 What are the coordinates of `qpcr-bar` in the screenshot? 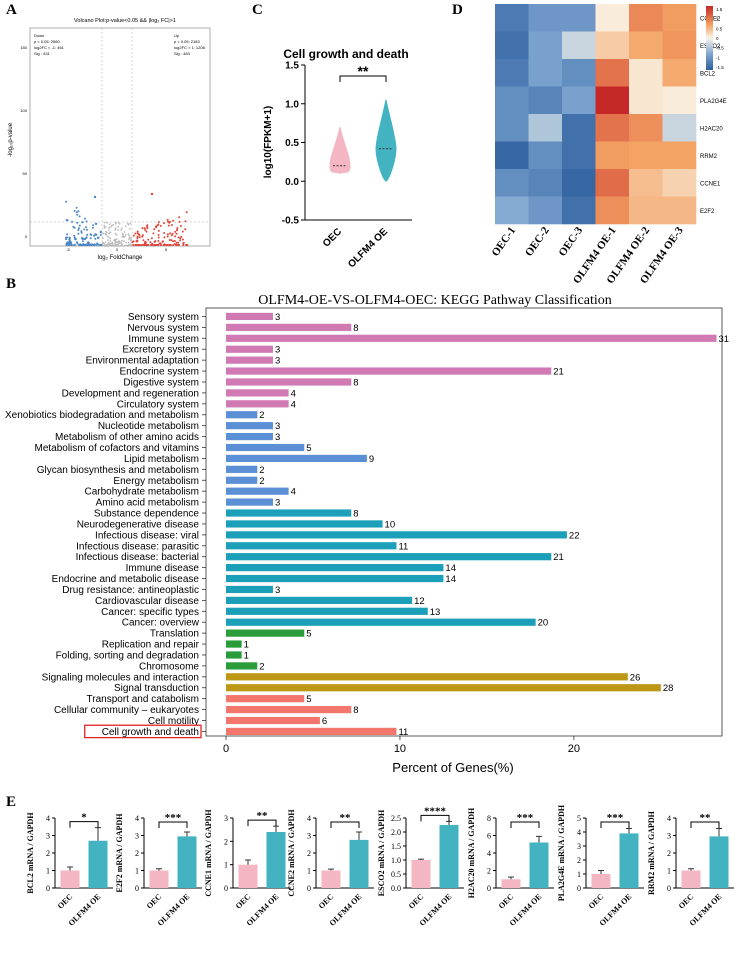 It's located at (187, 862).